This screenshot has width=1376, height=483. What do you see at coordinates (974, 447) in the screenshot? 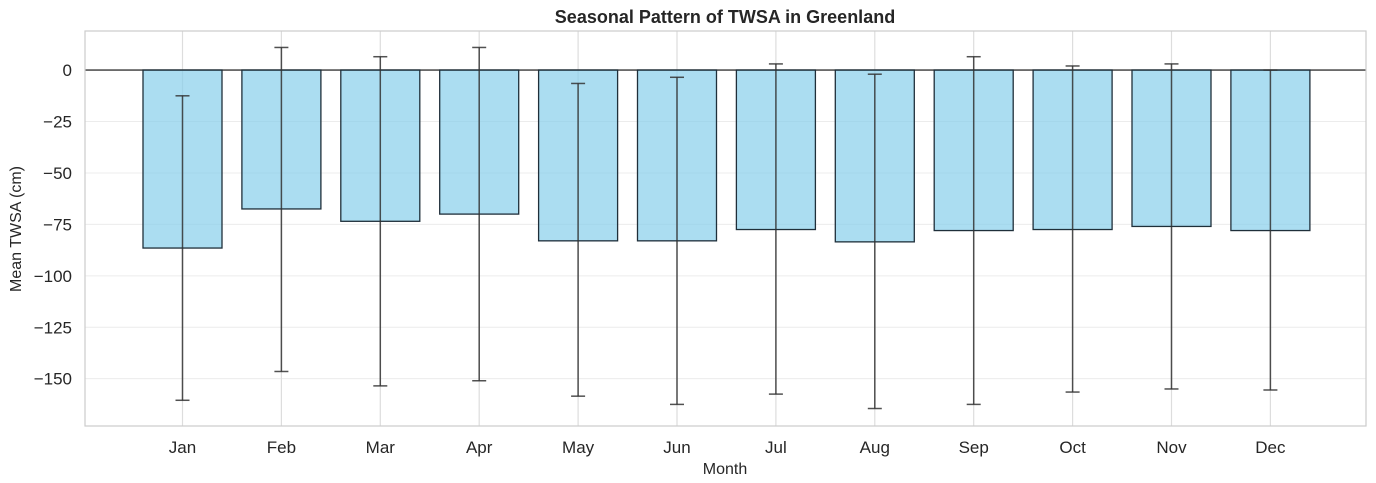
I see `x-tick-label: Sep` at bounding box center [974, 447].